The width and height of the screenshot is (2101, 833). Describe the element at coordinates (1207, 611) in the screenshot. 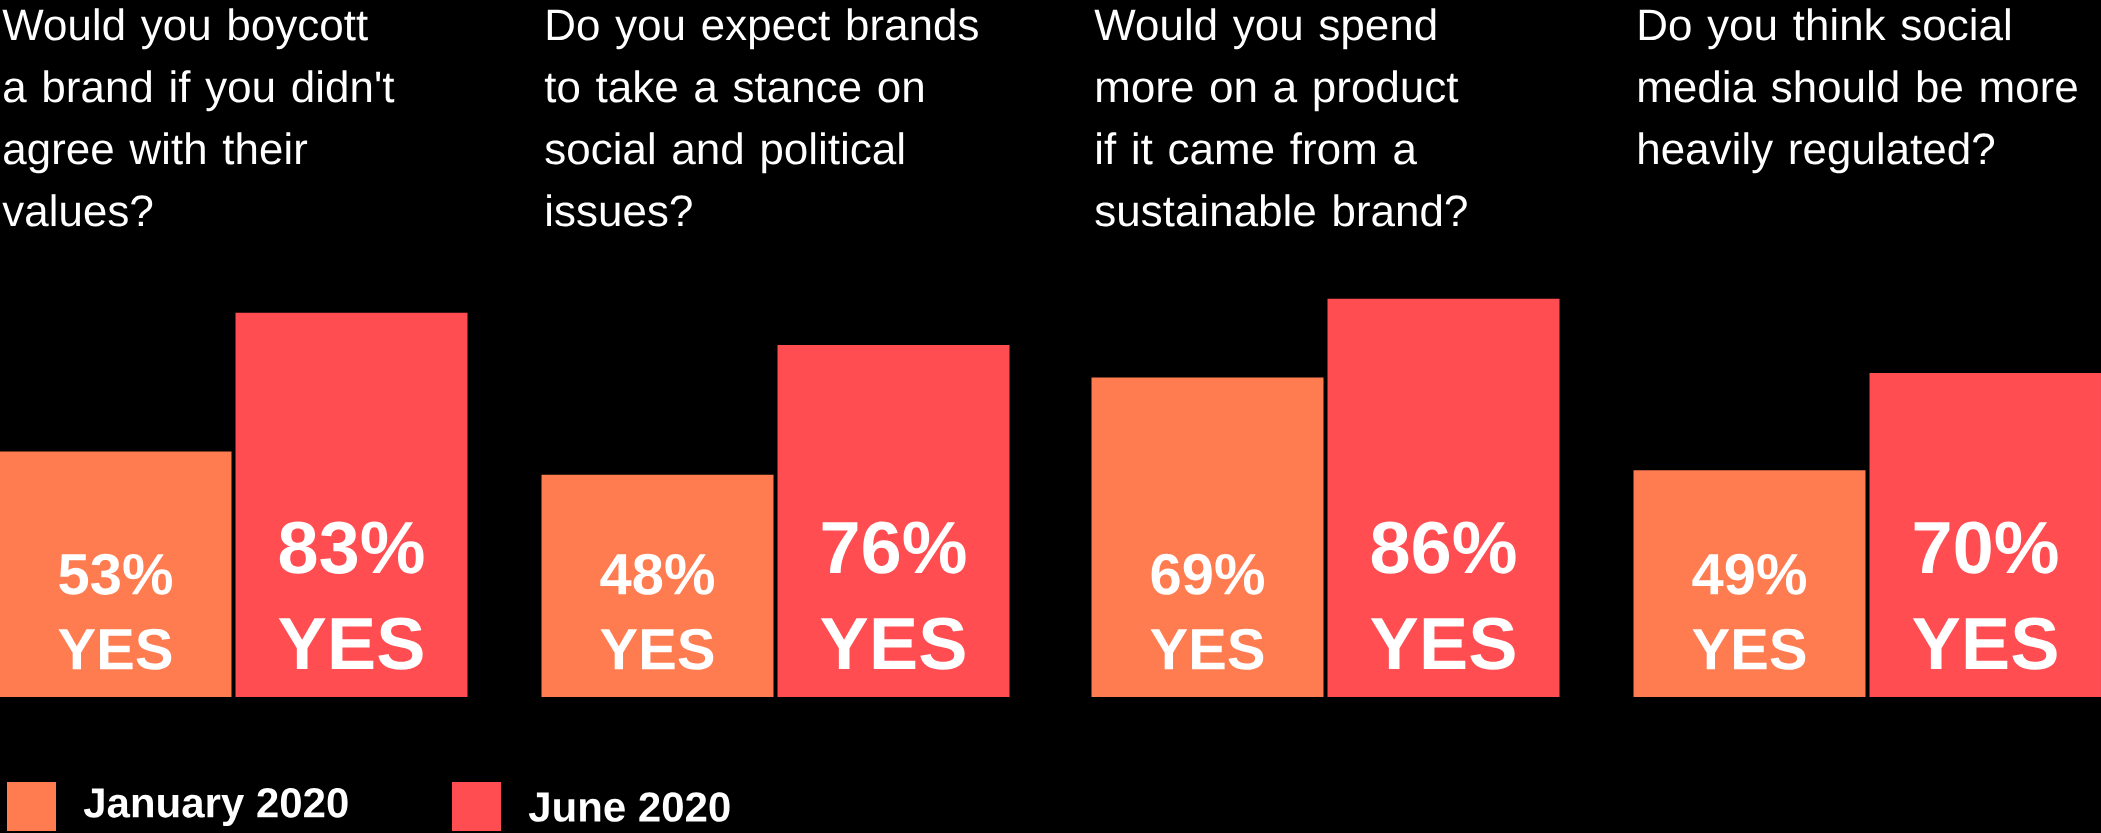

I see `data-label: 69% YES` at that location.